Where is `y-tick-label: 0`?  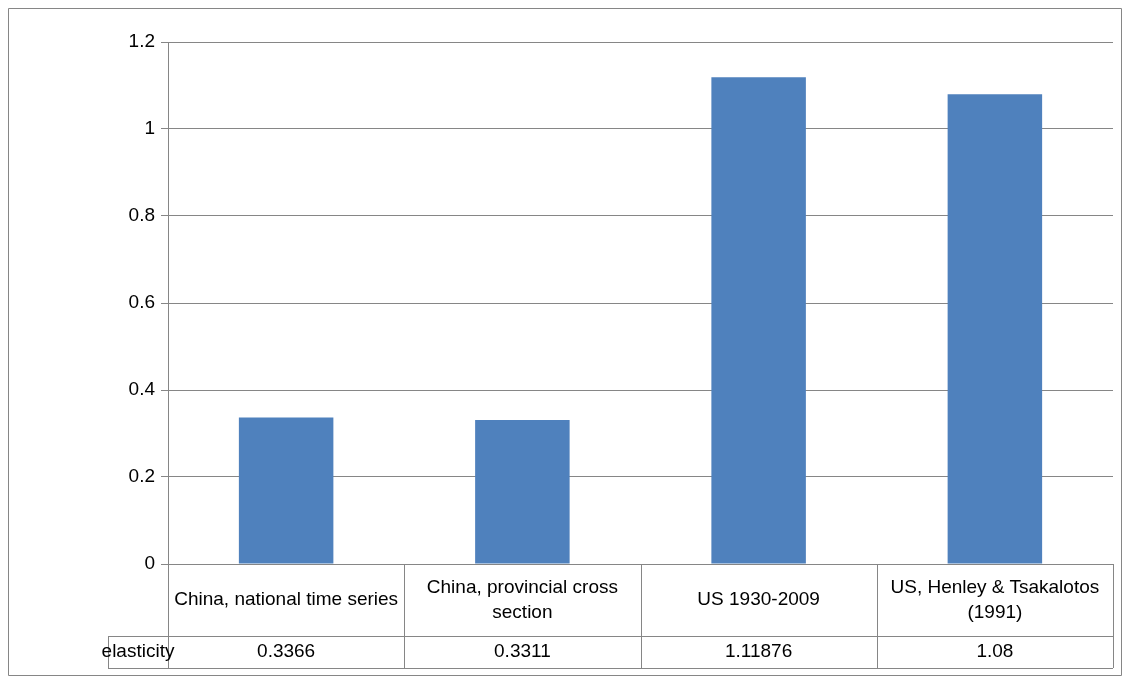
y-tick-label: 0 is located at coordinates (149, 563).